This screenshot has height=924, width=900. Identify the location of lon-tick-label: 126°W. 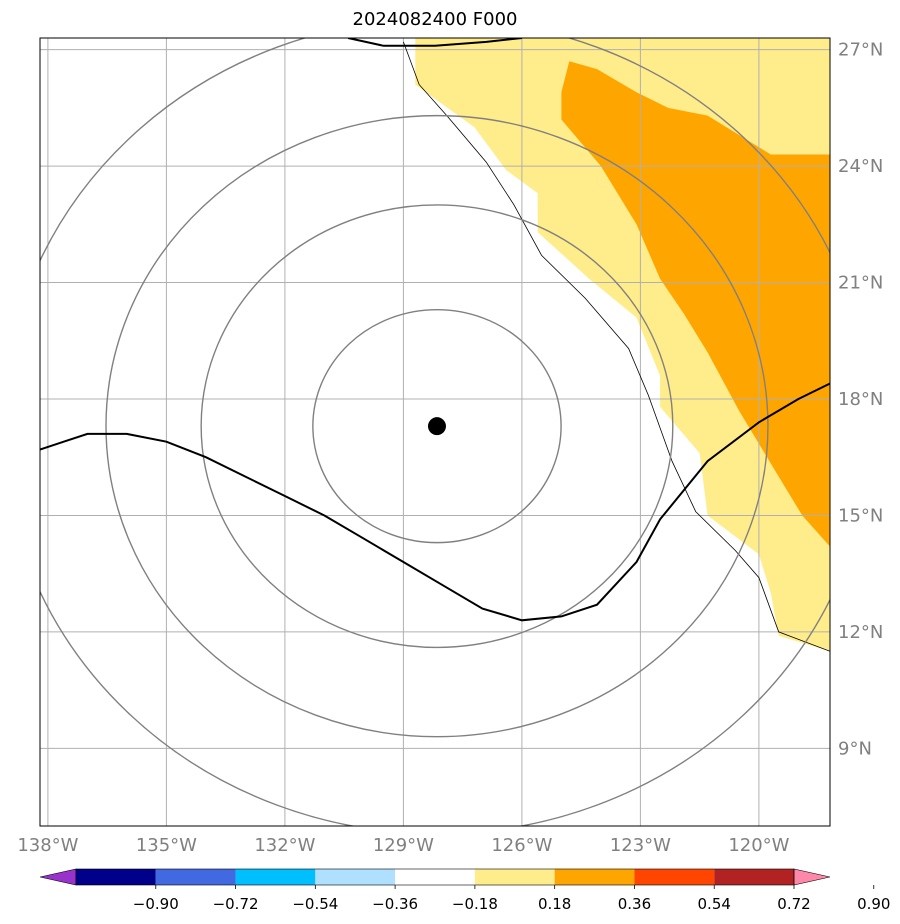
(521, 845).